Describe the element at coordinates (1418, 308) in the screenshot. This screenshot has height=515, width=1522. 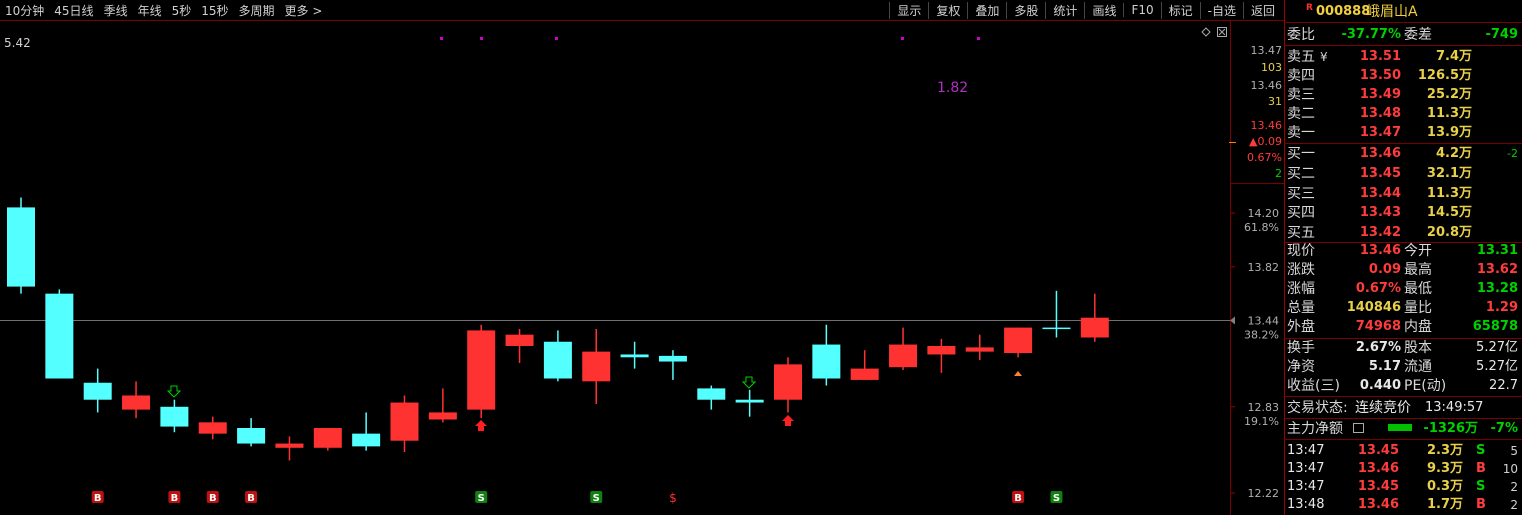
I see `label: 量比` at that location.